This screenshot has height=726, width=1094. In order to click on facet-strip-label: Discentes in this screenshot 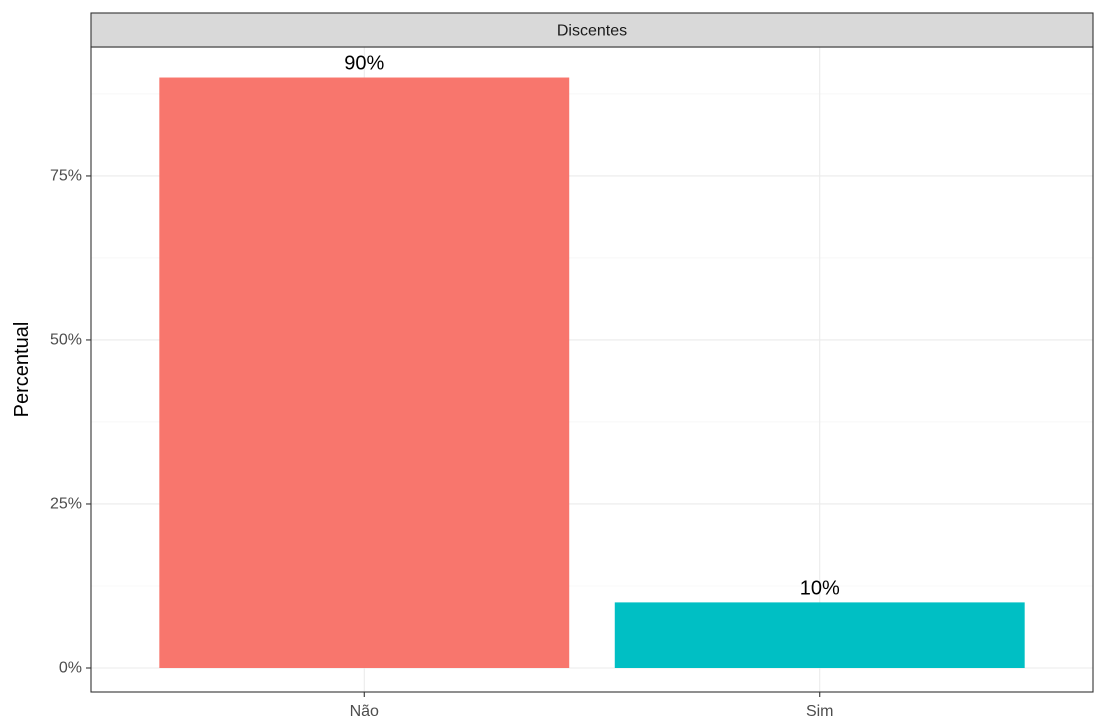, I will do `click(592, 31)`.